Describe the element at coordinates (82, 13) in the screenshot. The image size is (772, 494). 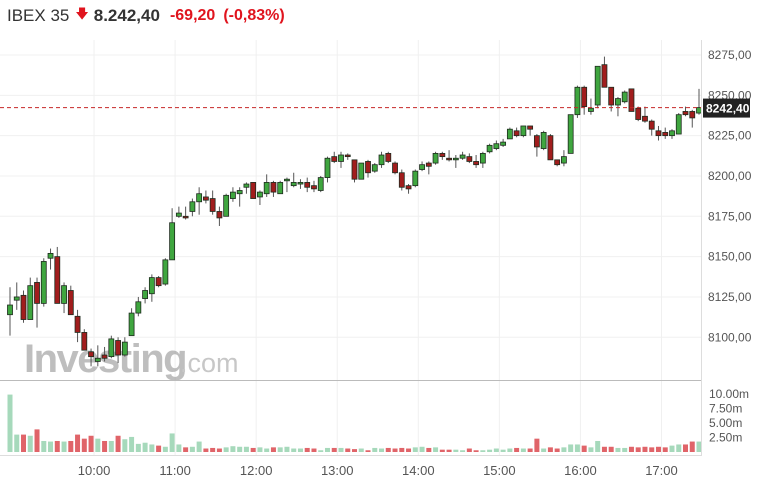
I see `arrow-down-icon: 🡇` at that location.